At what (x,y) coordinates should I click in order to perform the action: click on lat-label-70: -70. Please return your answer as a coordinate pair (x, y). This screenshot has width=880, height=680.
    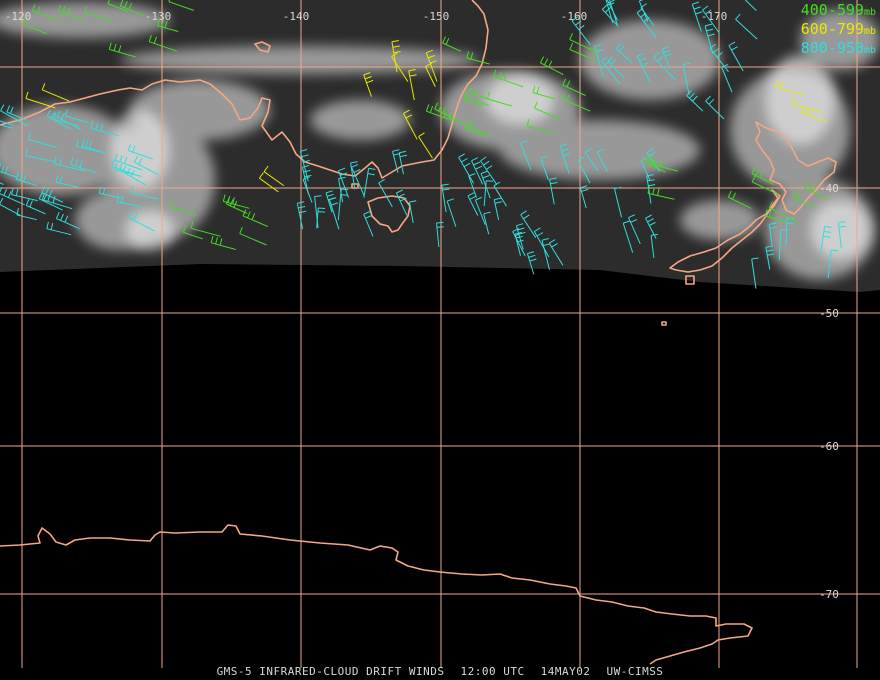
    Looking at the image, I should click on (829, 594).